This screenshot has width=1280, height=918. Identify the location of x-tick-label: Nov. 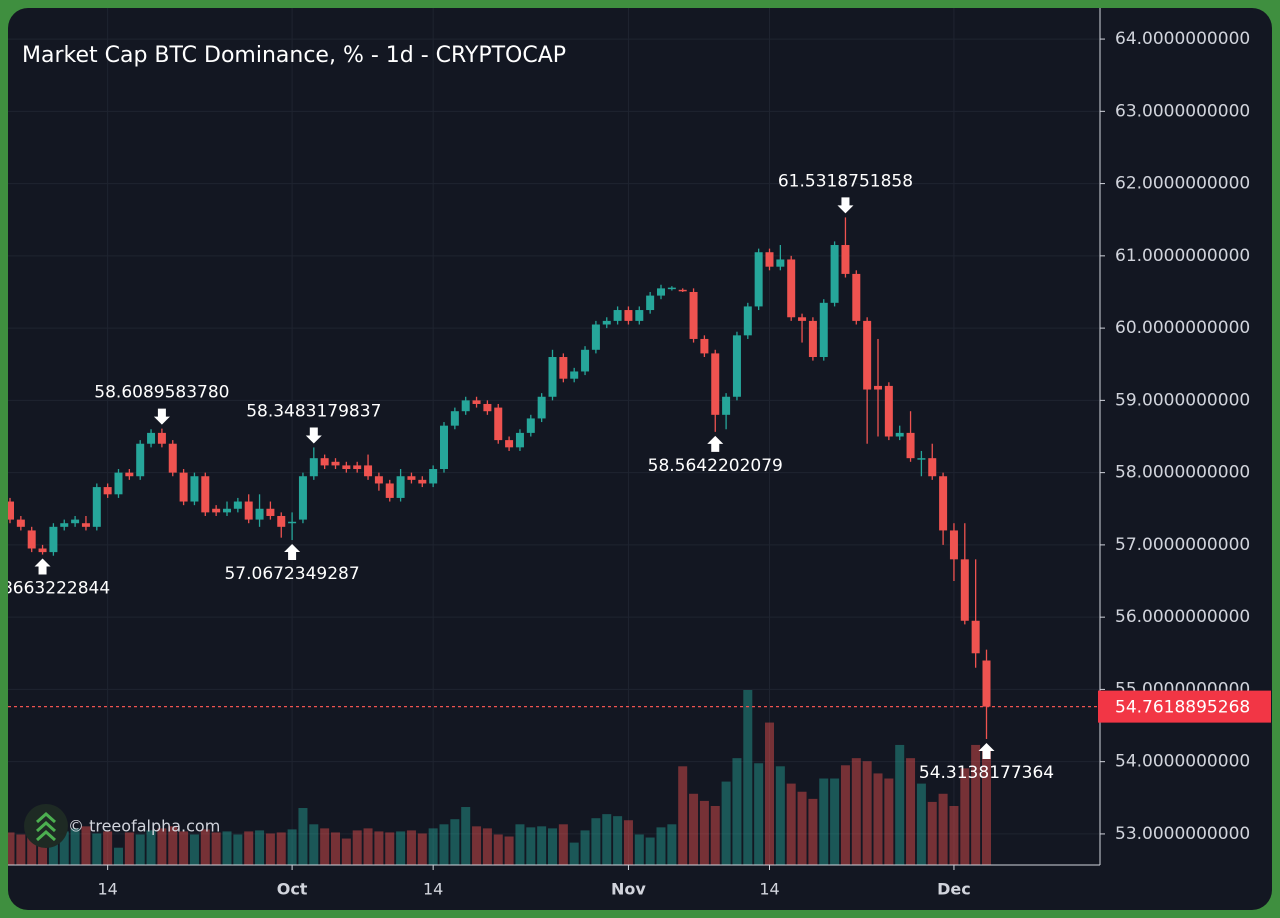
(628, 889).